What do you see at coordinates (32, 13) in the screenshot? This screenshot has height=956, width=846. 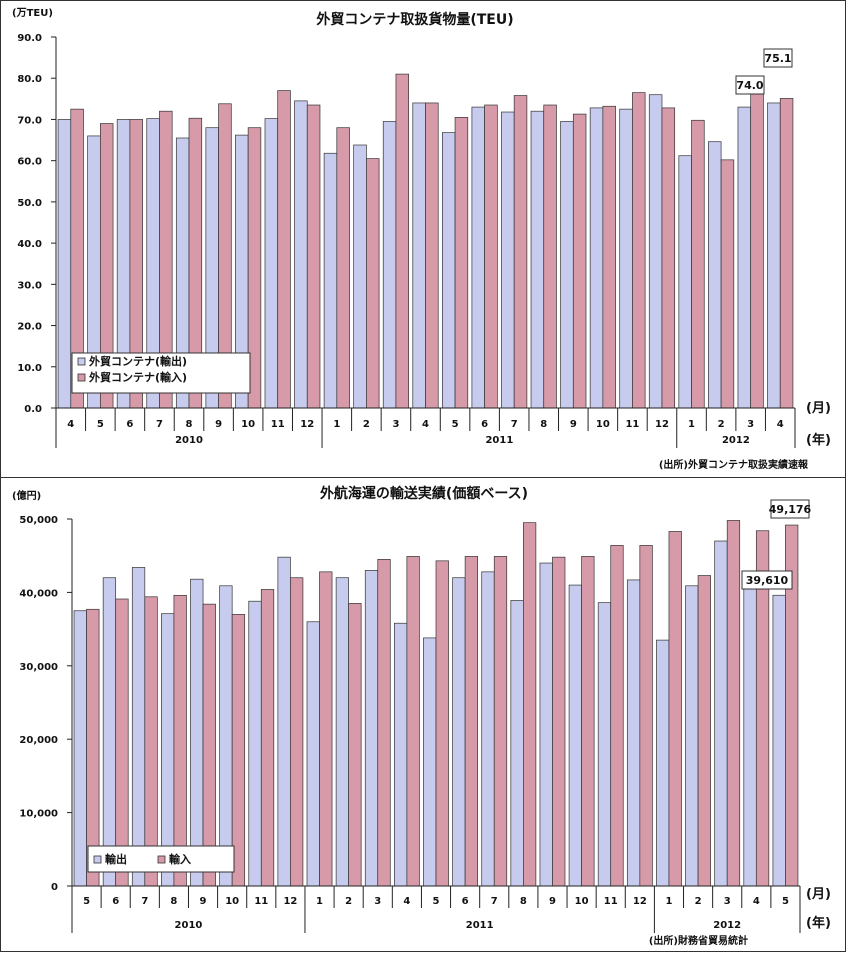 I see `top-chart-unit: (万TEU)` at bounding box center [32, 13].